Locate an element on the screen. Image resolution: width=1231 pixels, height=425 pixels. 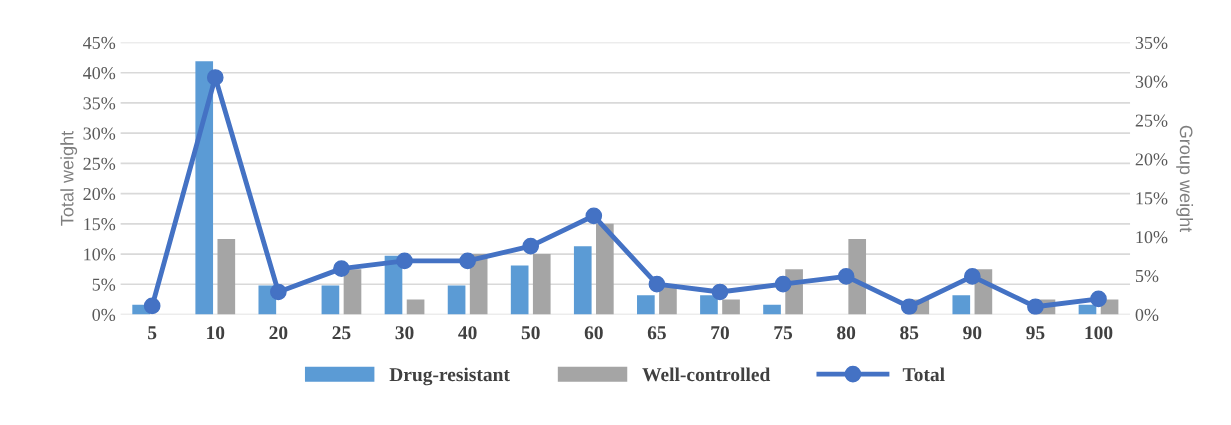
y-tick-label: 30% is located at coordinates (99, 133).